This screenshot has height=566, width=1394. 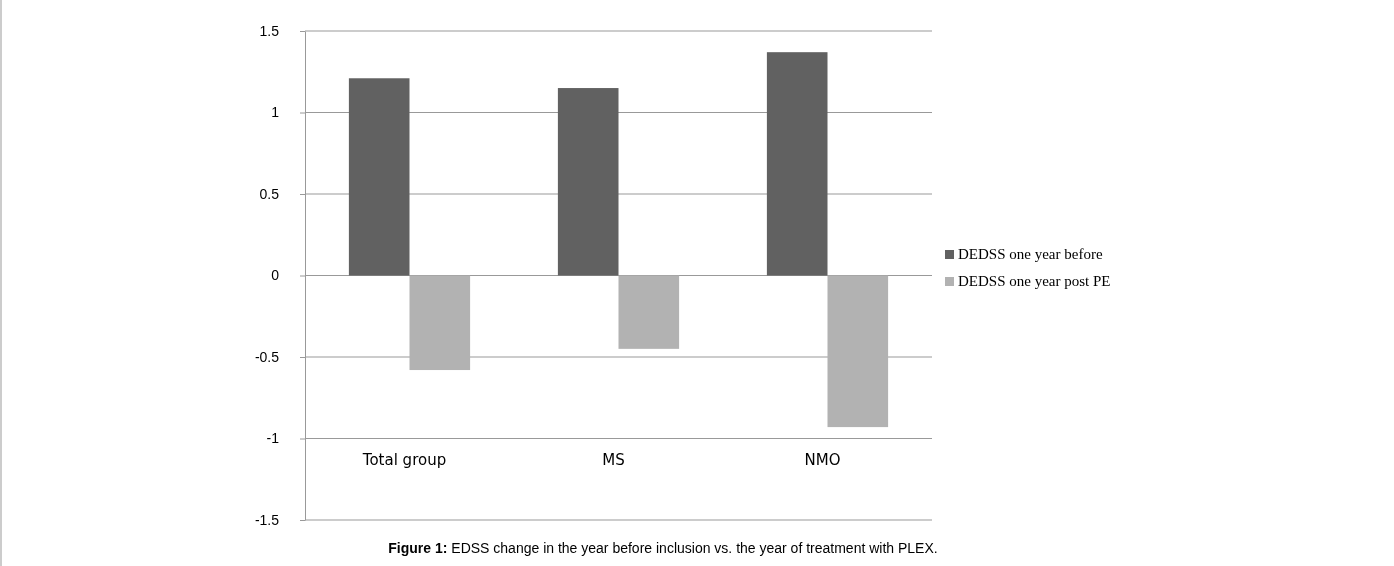 What do you see at coordinates (267, 356) in the screenshot?
I see `y-tick-label: -0.5` at bounding box center [267, 356].